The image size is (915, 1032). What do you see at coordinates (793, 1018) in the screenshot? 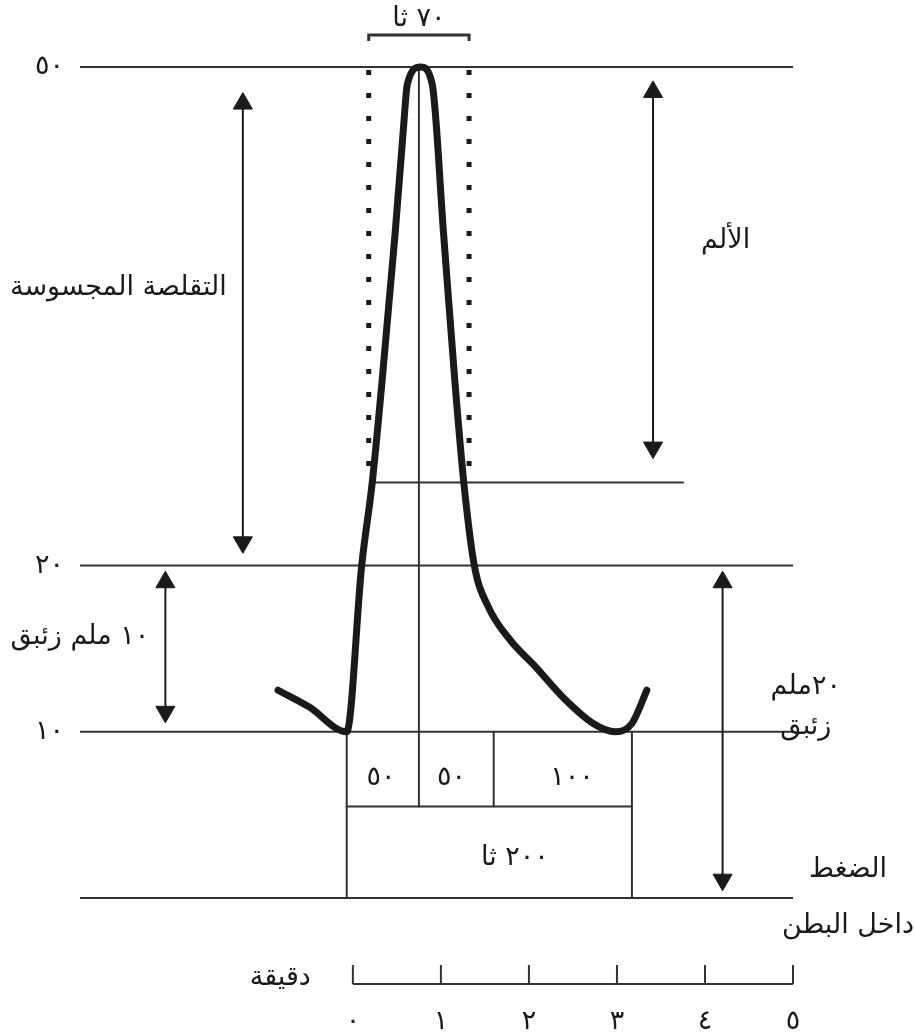
I see `x-tick-label: ٥` at bounding box center [793, 1018].